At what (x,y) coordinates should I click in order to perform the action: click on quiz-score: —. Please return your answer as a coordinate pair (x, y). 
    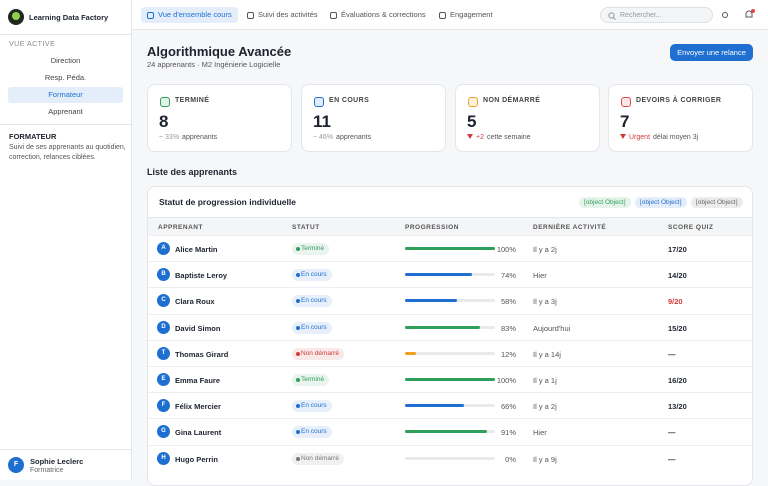
    Looking at the image, I should click on (672, 459).